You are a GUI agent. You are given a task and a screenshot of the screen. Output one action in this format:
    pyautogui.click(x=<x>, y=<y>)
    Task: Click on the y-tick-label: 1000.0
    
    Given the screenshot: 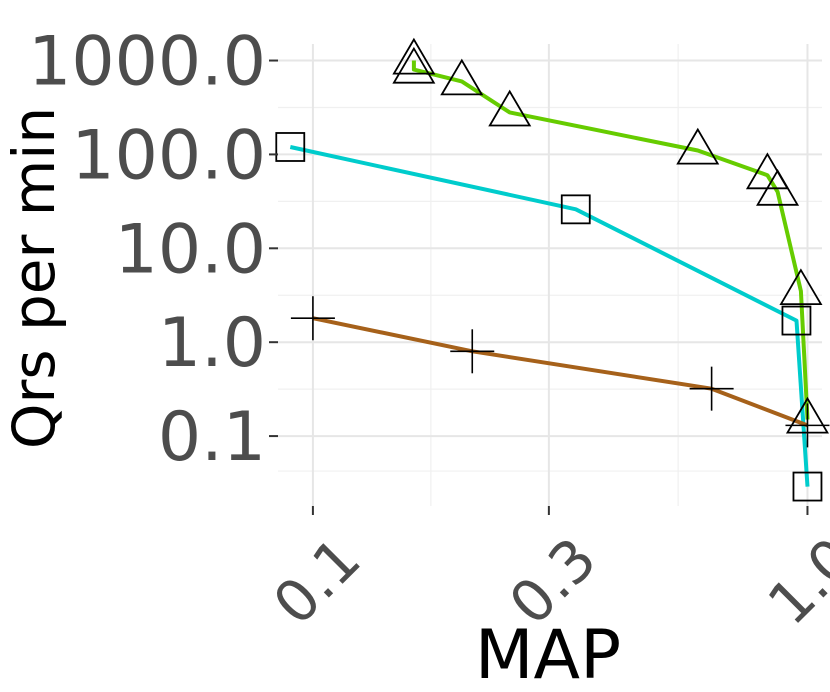 What is the action you would take?
    pyautogui.click(x=147, y=62)
    